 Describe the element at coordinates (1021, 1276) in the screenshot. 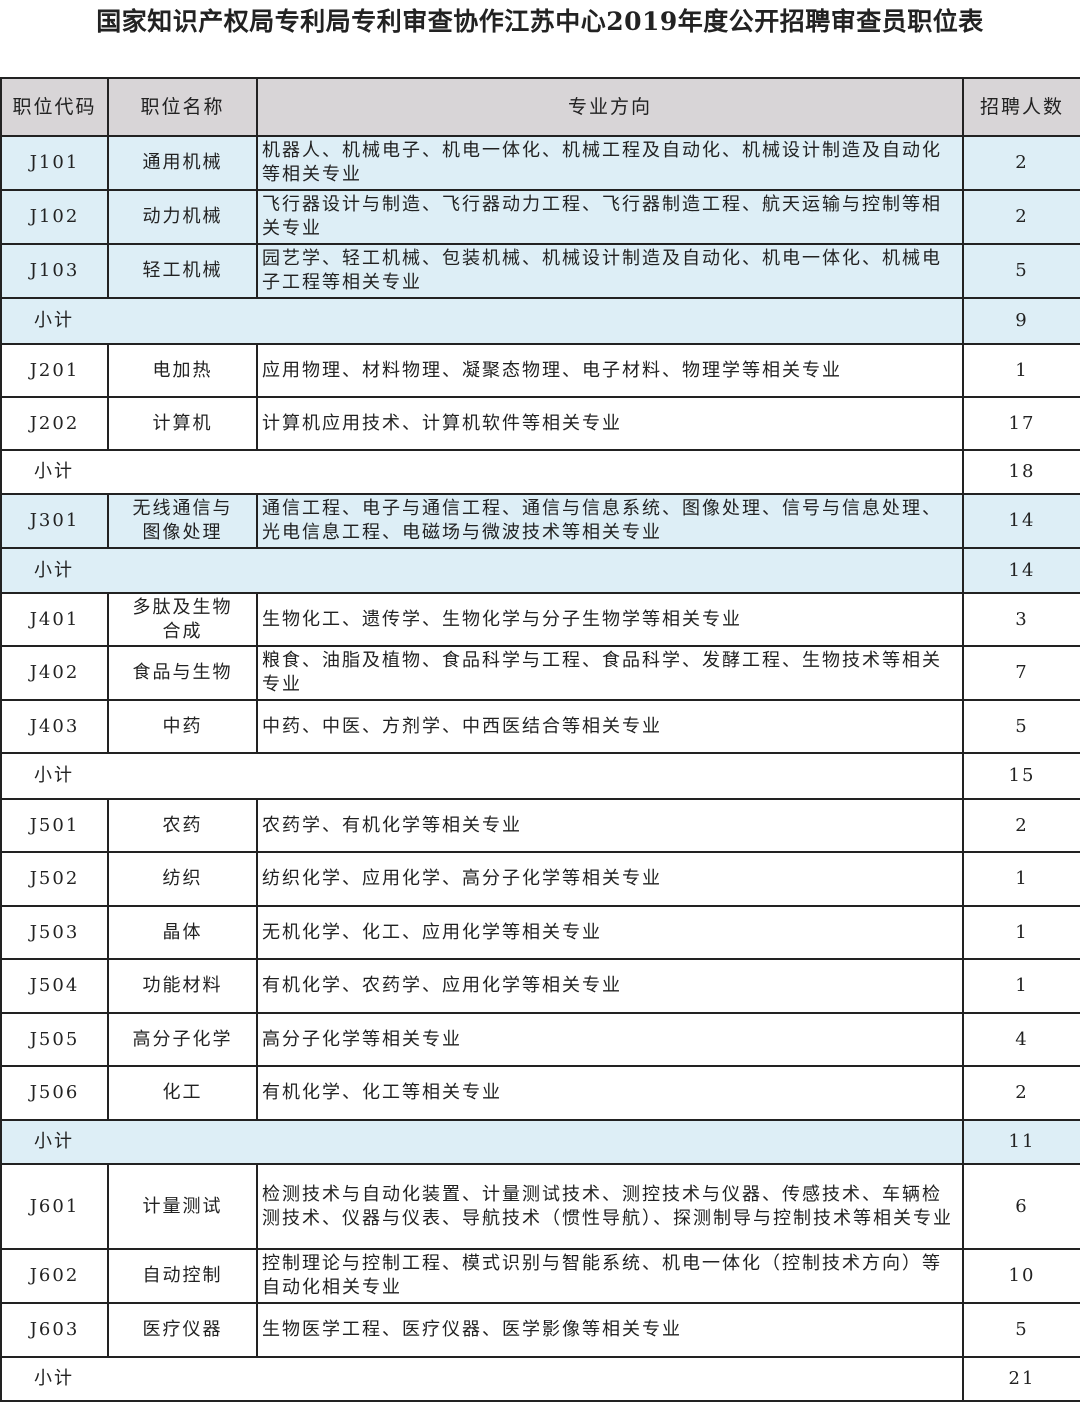

I see `position-count: 10` at that location.